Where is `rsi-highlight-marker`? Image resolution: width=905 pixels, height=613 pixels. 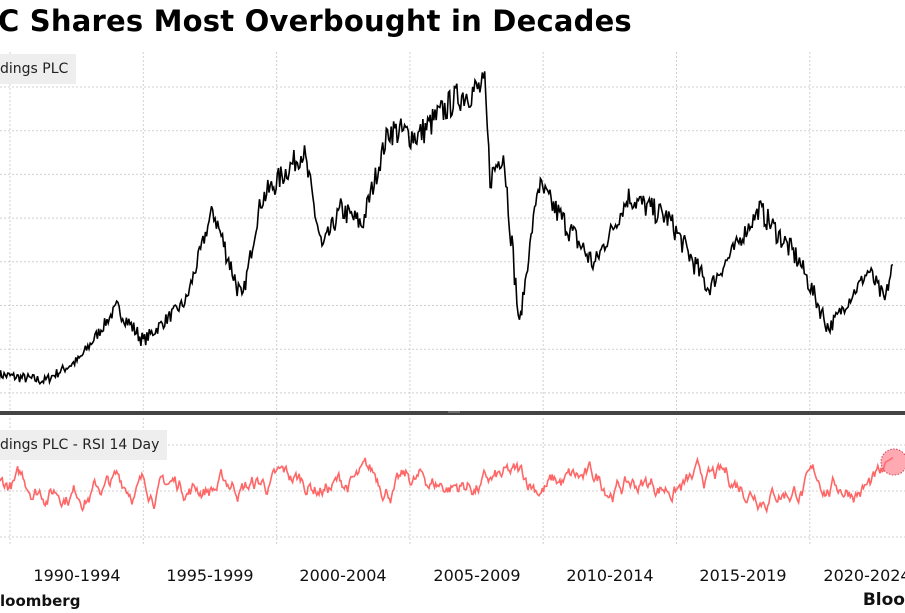
rsi-highlight-marker is located at coordinates (892, 462).